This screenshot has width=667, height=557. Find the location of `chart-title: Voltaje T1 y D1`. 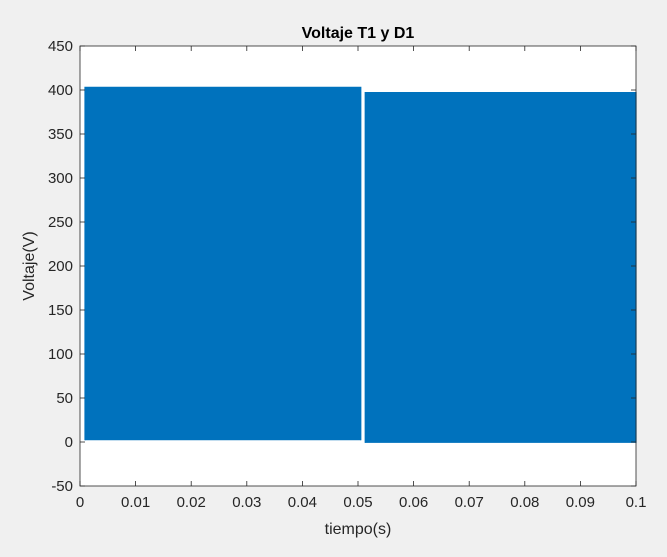

chart-title: Voltaje T1 y D1 is located at coordinates (358, 33).